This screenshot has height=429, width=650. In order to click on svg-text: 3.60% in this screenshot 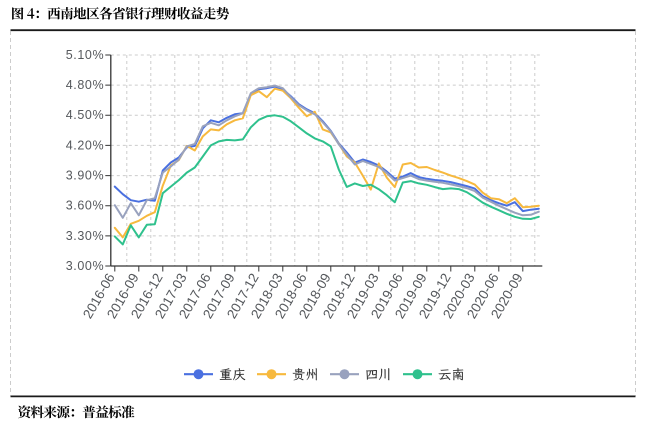, I will do `click(85, 206)`.